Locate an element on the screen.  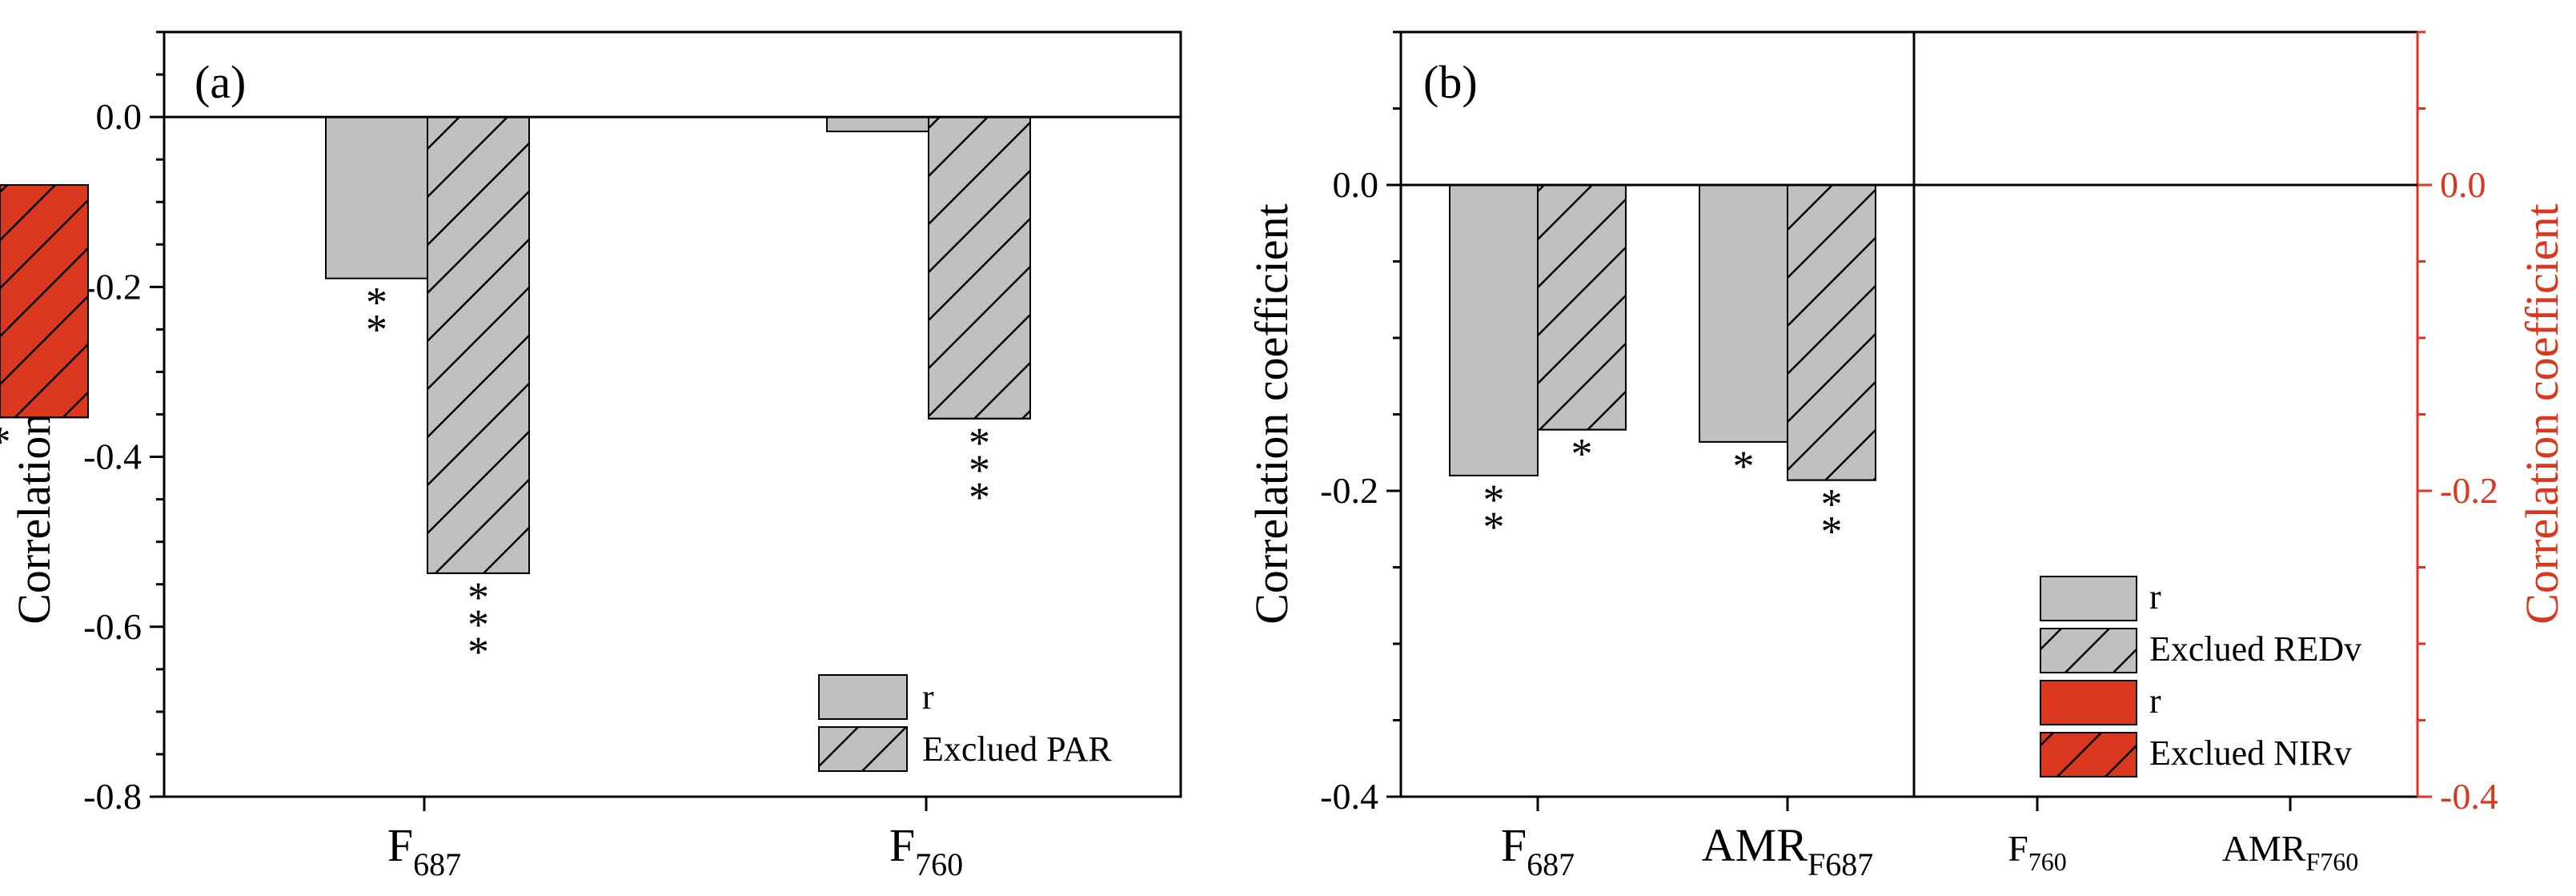
y-tick-label: -0.8 is located at coordinates (112, 797).